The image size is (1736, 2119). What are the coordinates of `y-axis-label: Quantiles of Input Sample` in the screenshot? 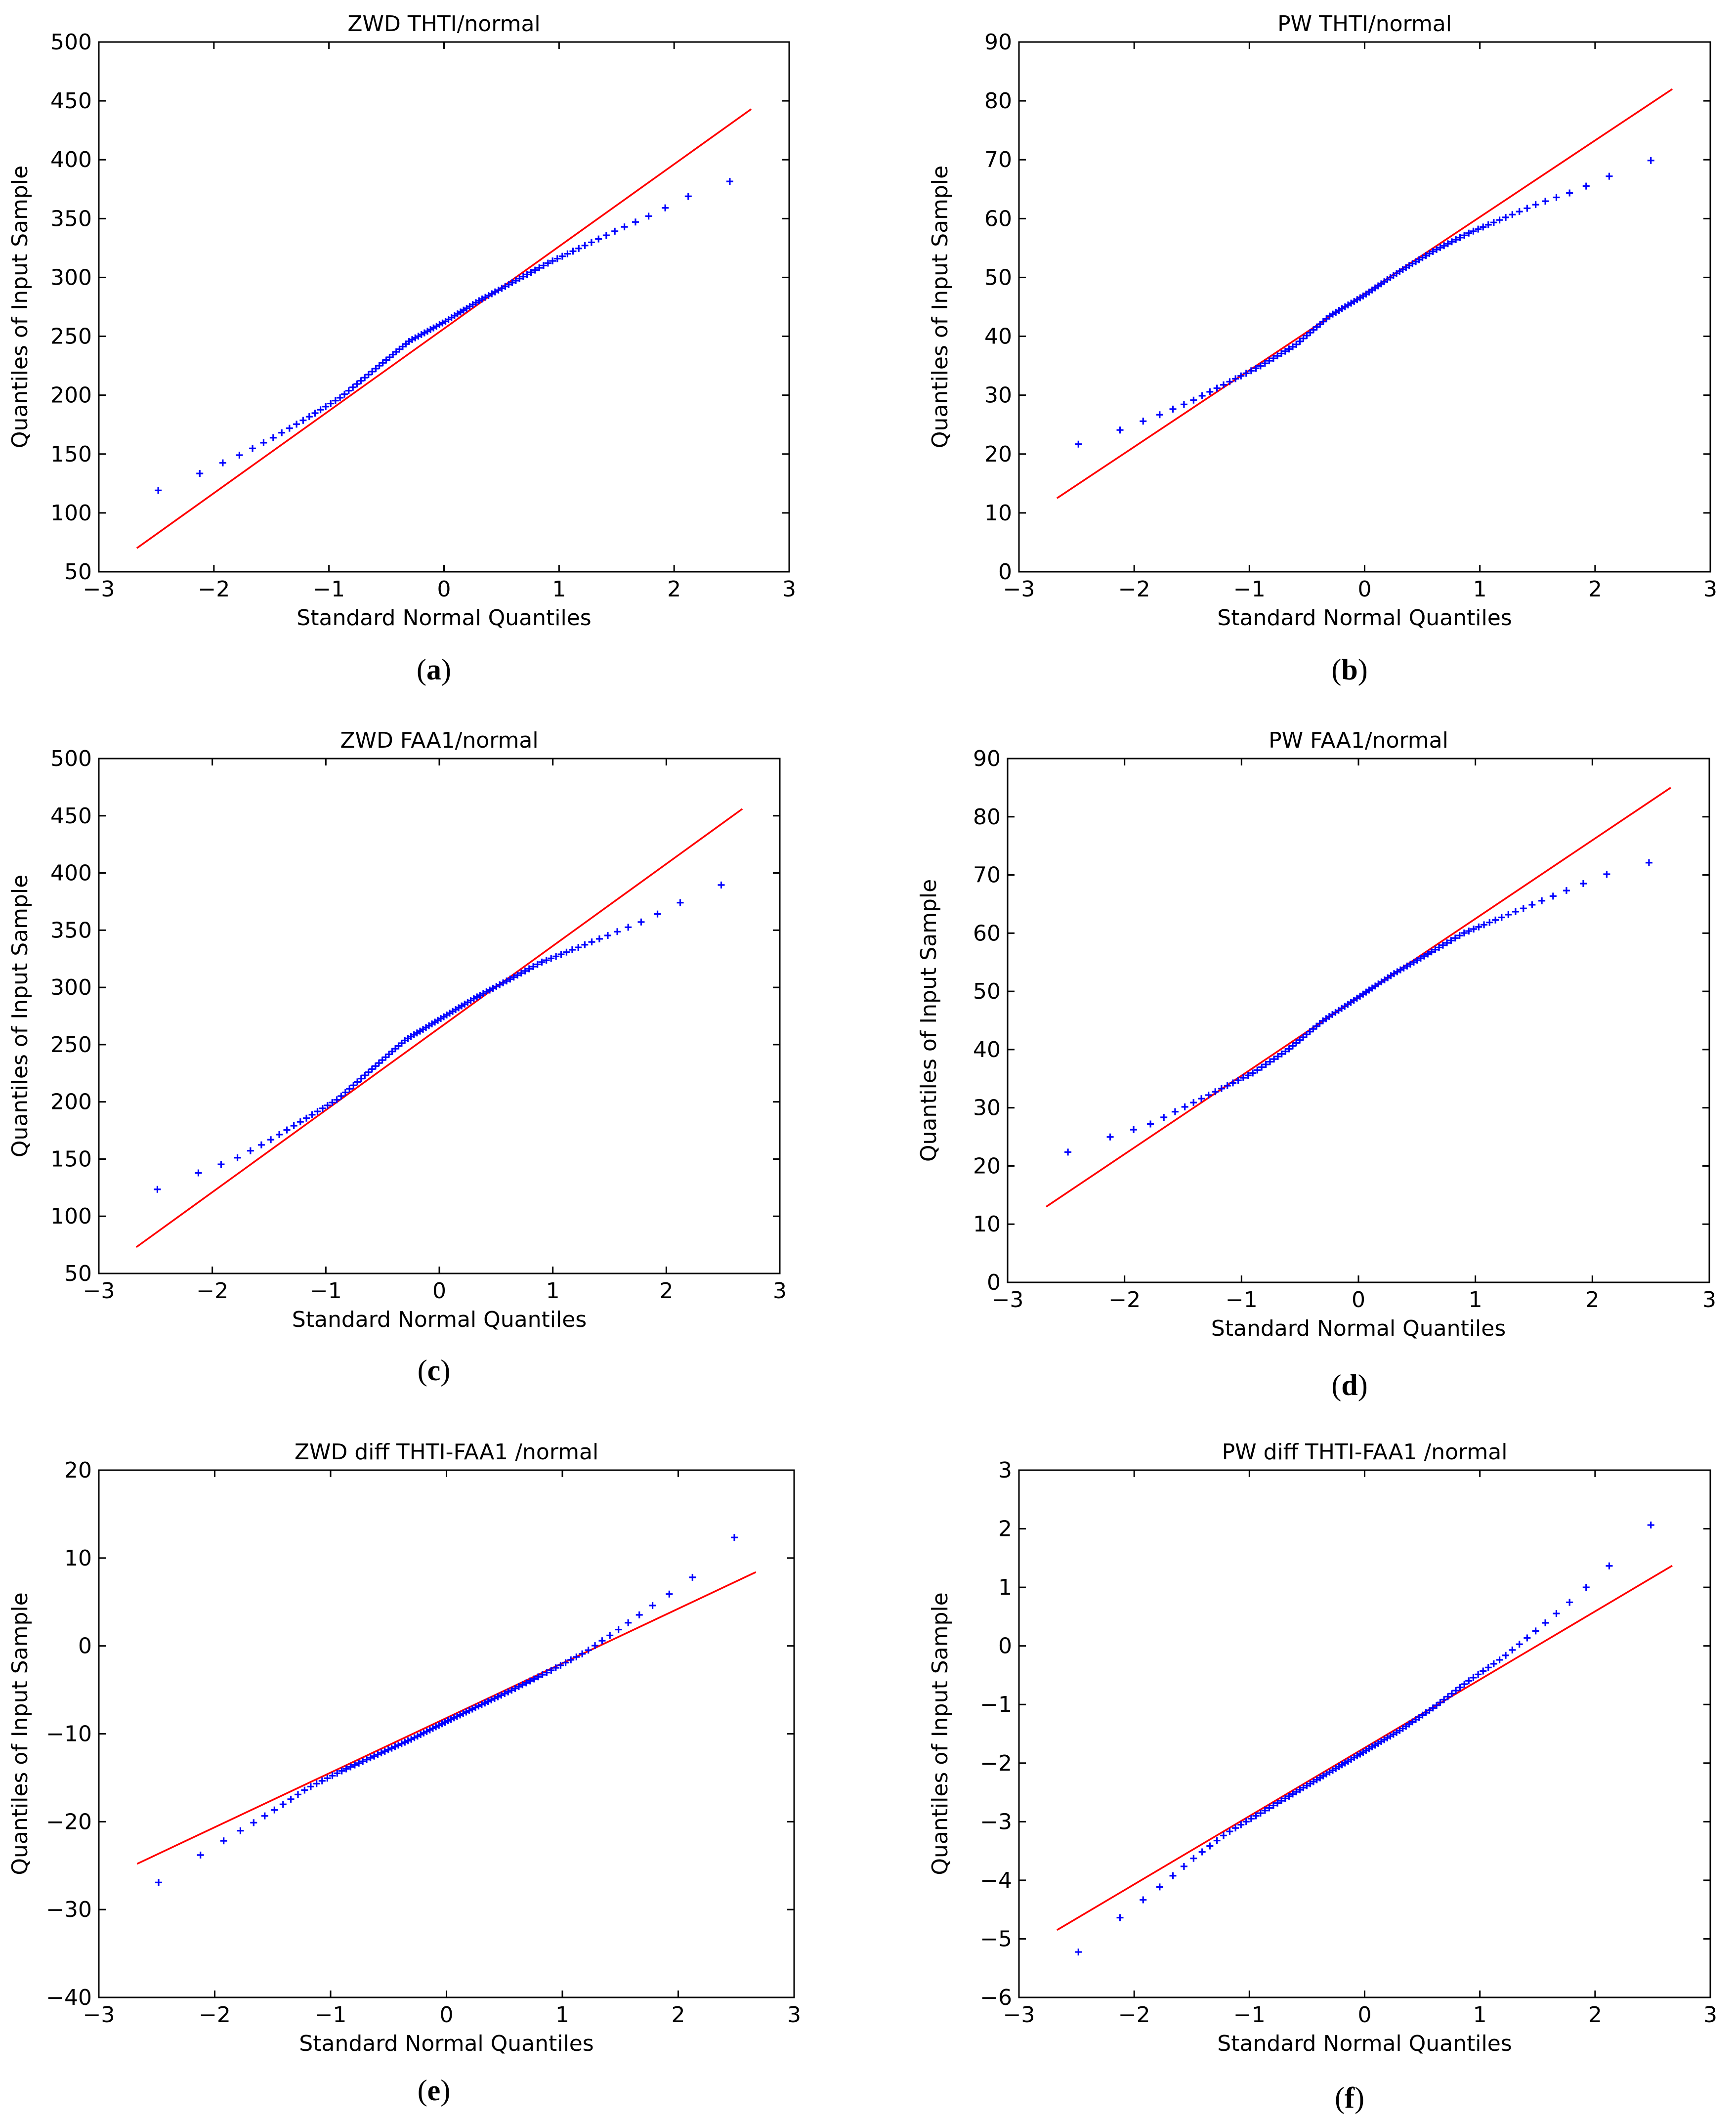 It's located at (20, 1733).